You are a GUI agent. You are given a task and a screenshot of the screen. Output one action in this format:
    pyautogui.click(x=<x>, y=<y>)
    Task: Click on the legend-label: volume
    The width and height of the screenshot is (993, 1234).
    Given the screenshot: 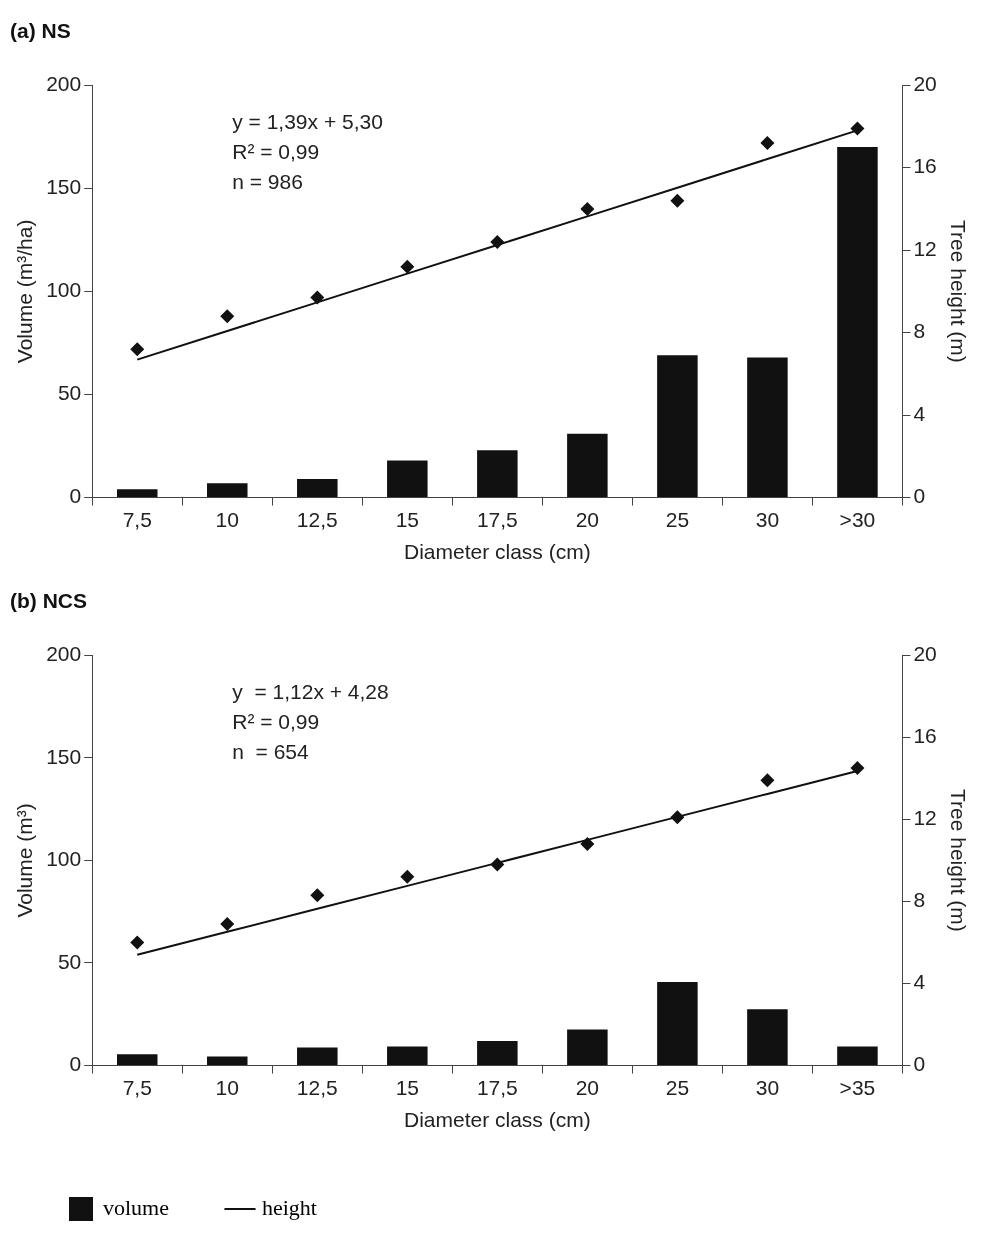 What is the action you would take?
    pyautogui.click(x=136, y=1207)
    